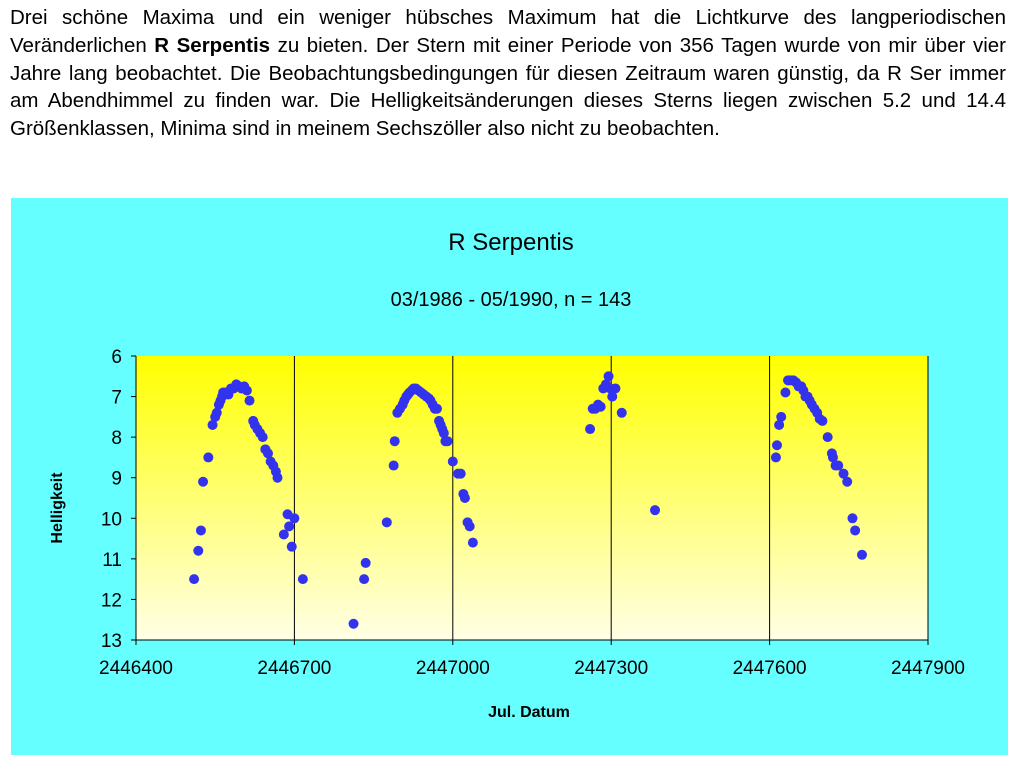 This screenshot has height=772, width=1018. Describe the element at coordinates (116, 479) in the screenshot. I see `y-tick-label: 9` at that location.